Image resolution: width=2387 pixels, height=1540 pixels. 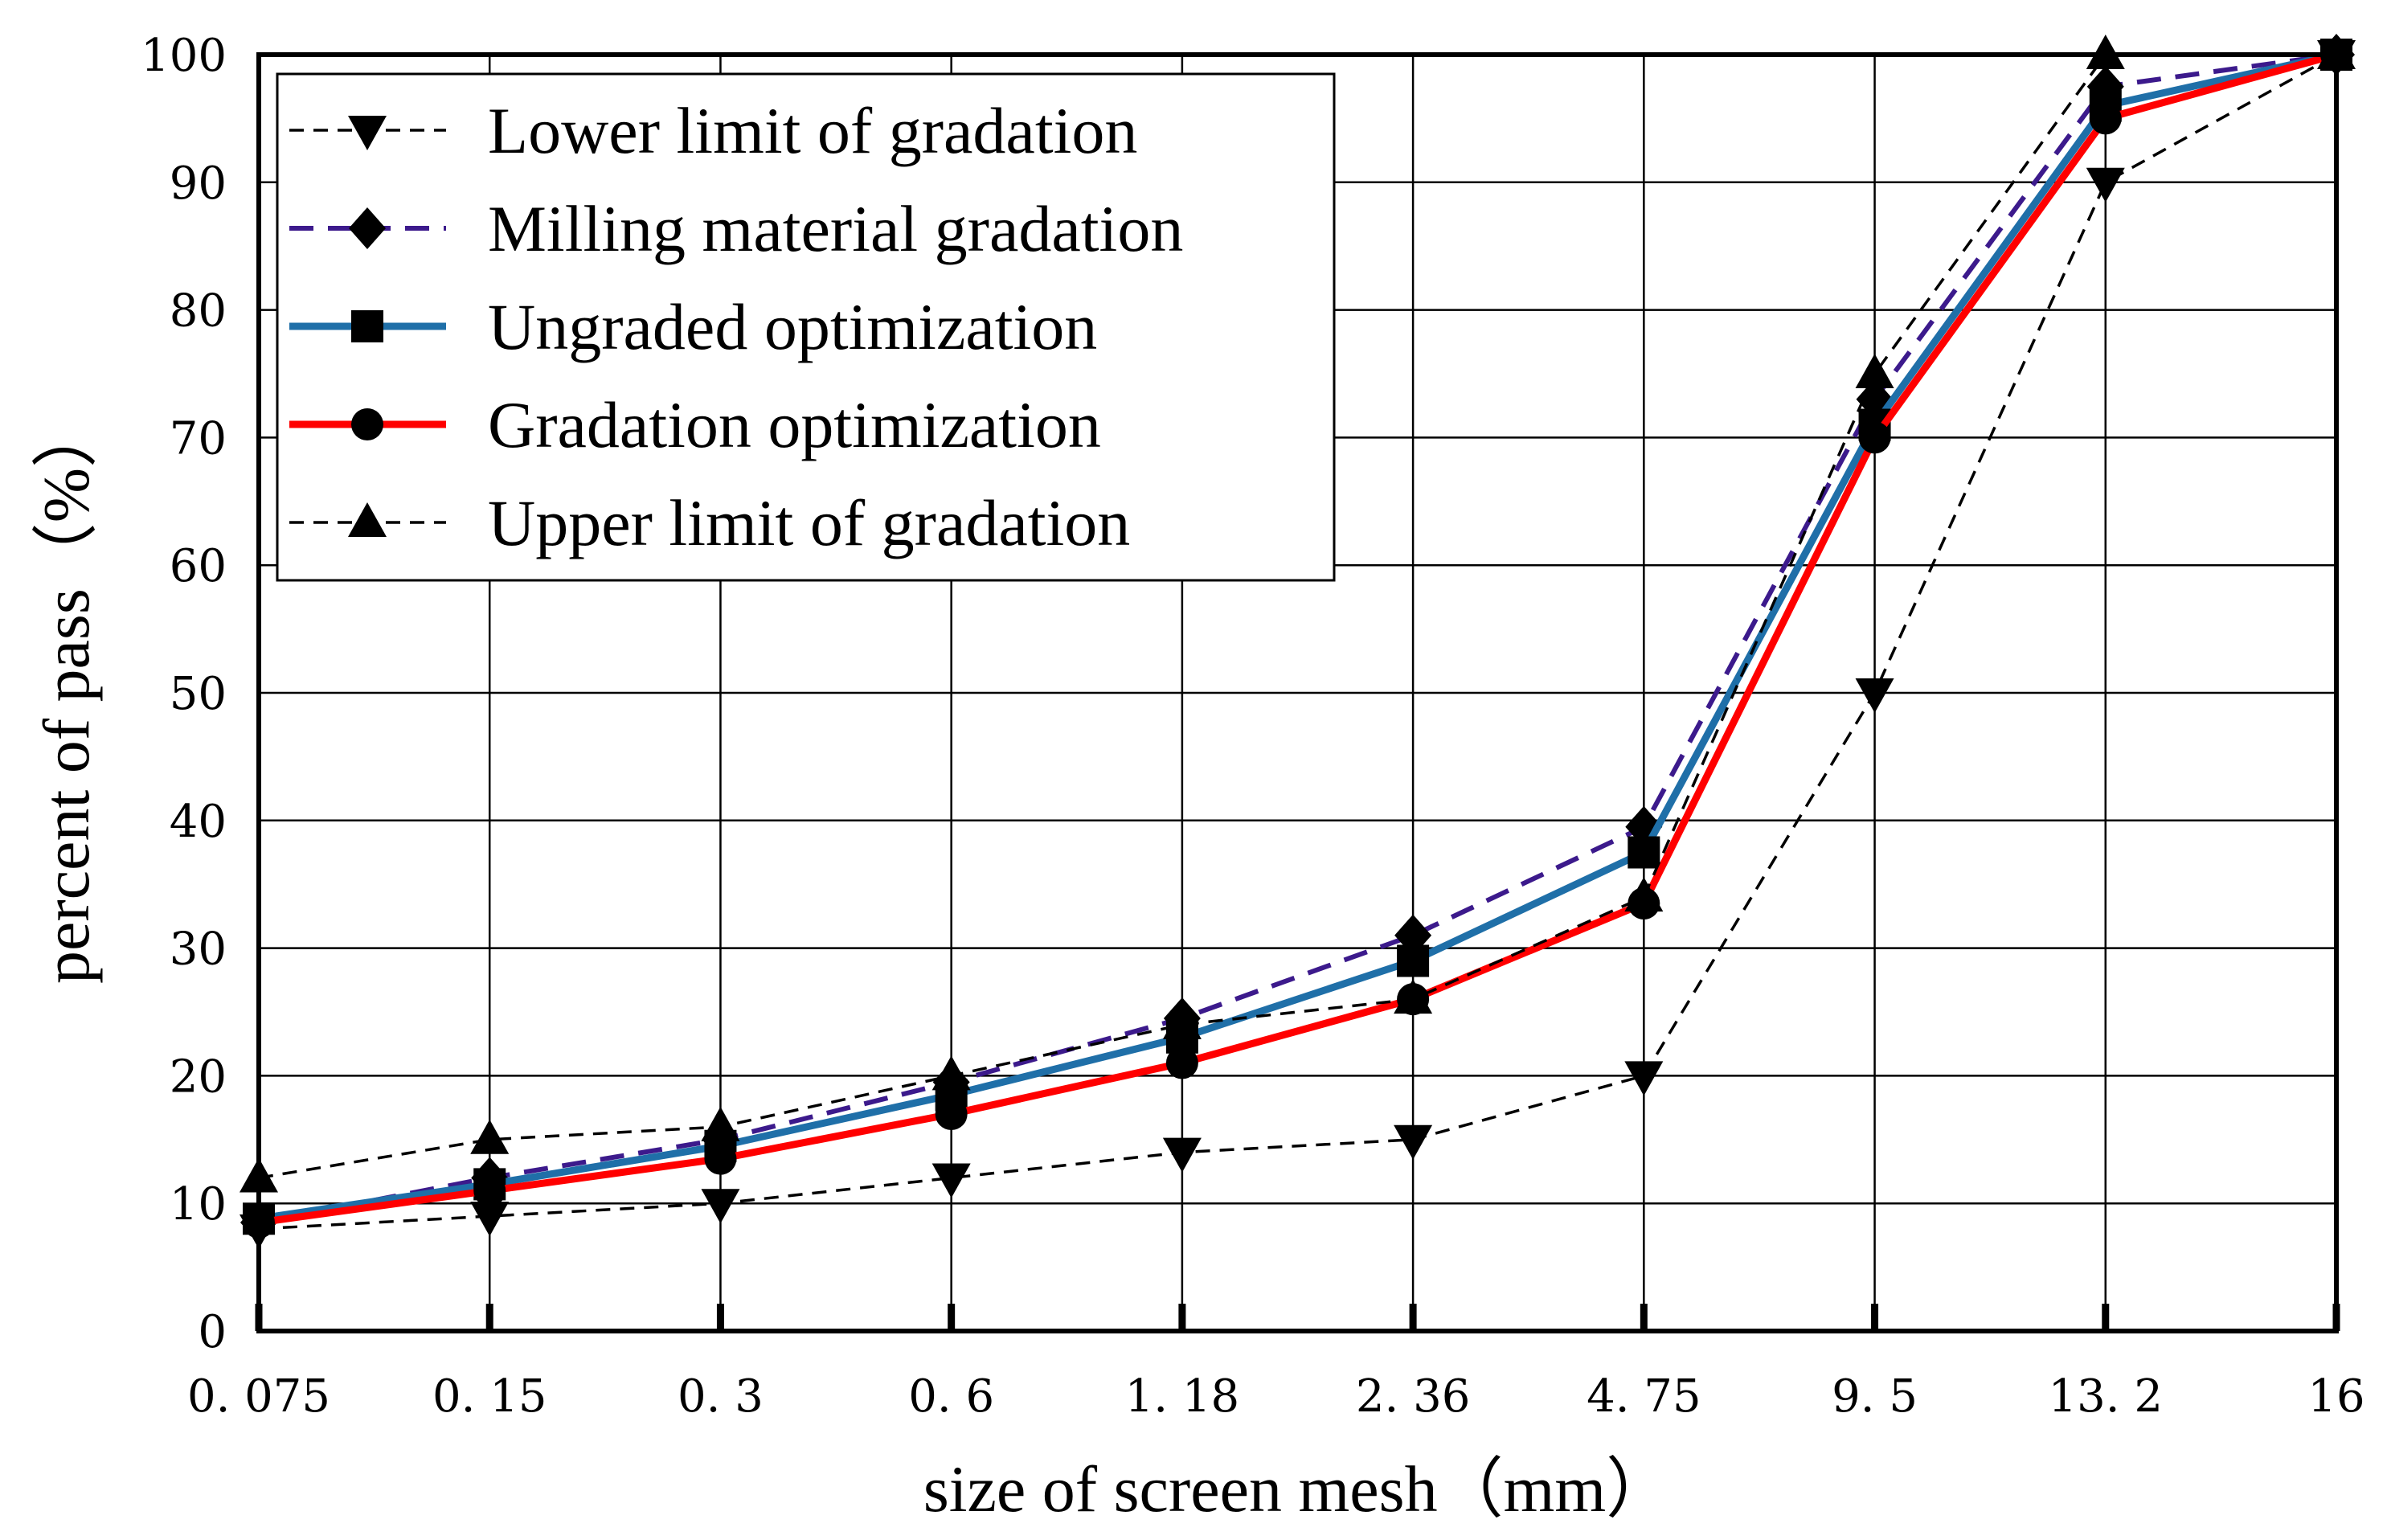 What do you see at coordinates (198, 1205) in the screenshot?
I see `y-tick-label: 10` at bounding box center [198, 1205].